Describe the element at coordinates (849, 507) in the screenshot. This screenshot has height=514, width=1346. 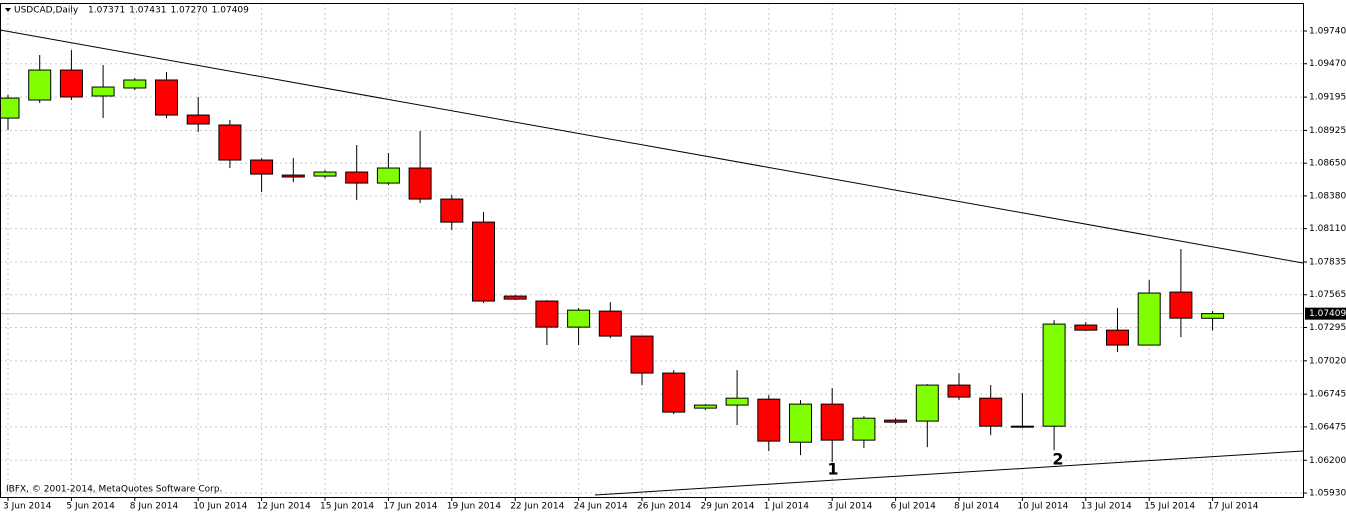
I see `x-tick-label: 3 Jul 2014` at that location.